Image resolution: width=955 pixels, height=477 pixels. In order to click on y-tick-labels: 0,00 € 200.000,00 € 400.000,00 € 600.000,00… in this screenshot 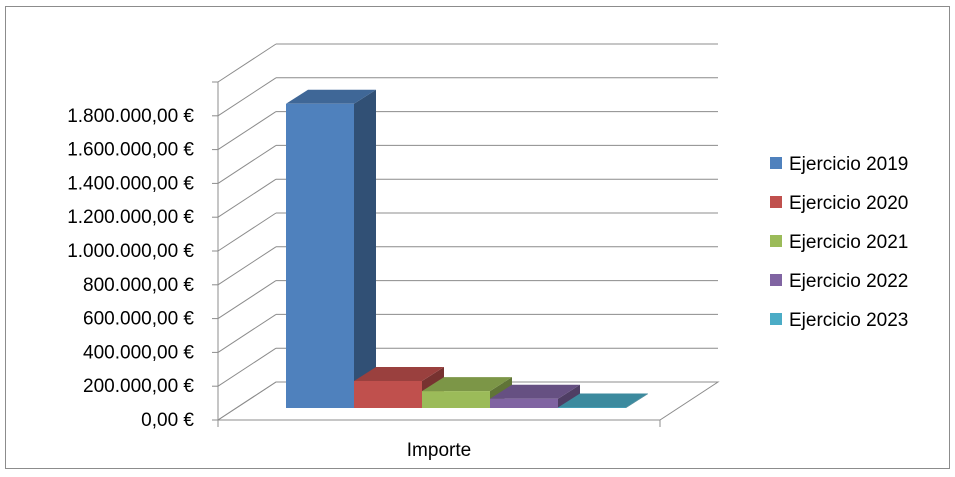, I will do `click(130, 268)`.